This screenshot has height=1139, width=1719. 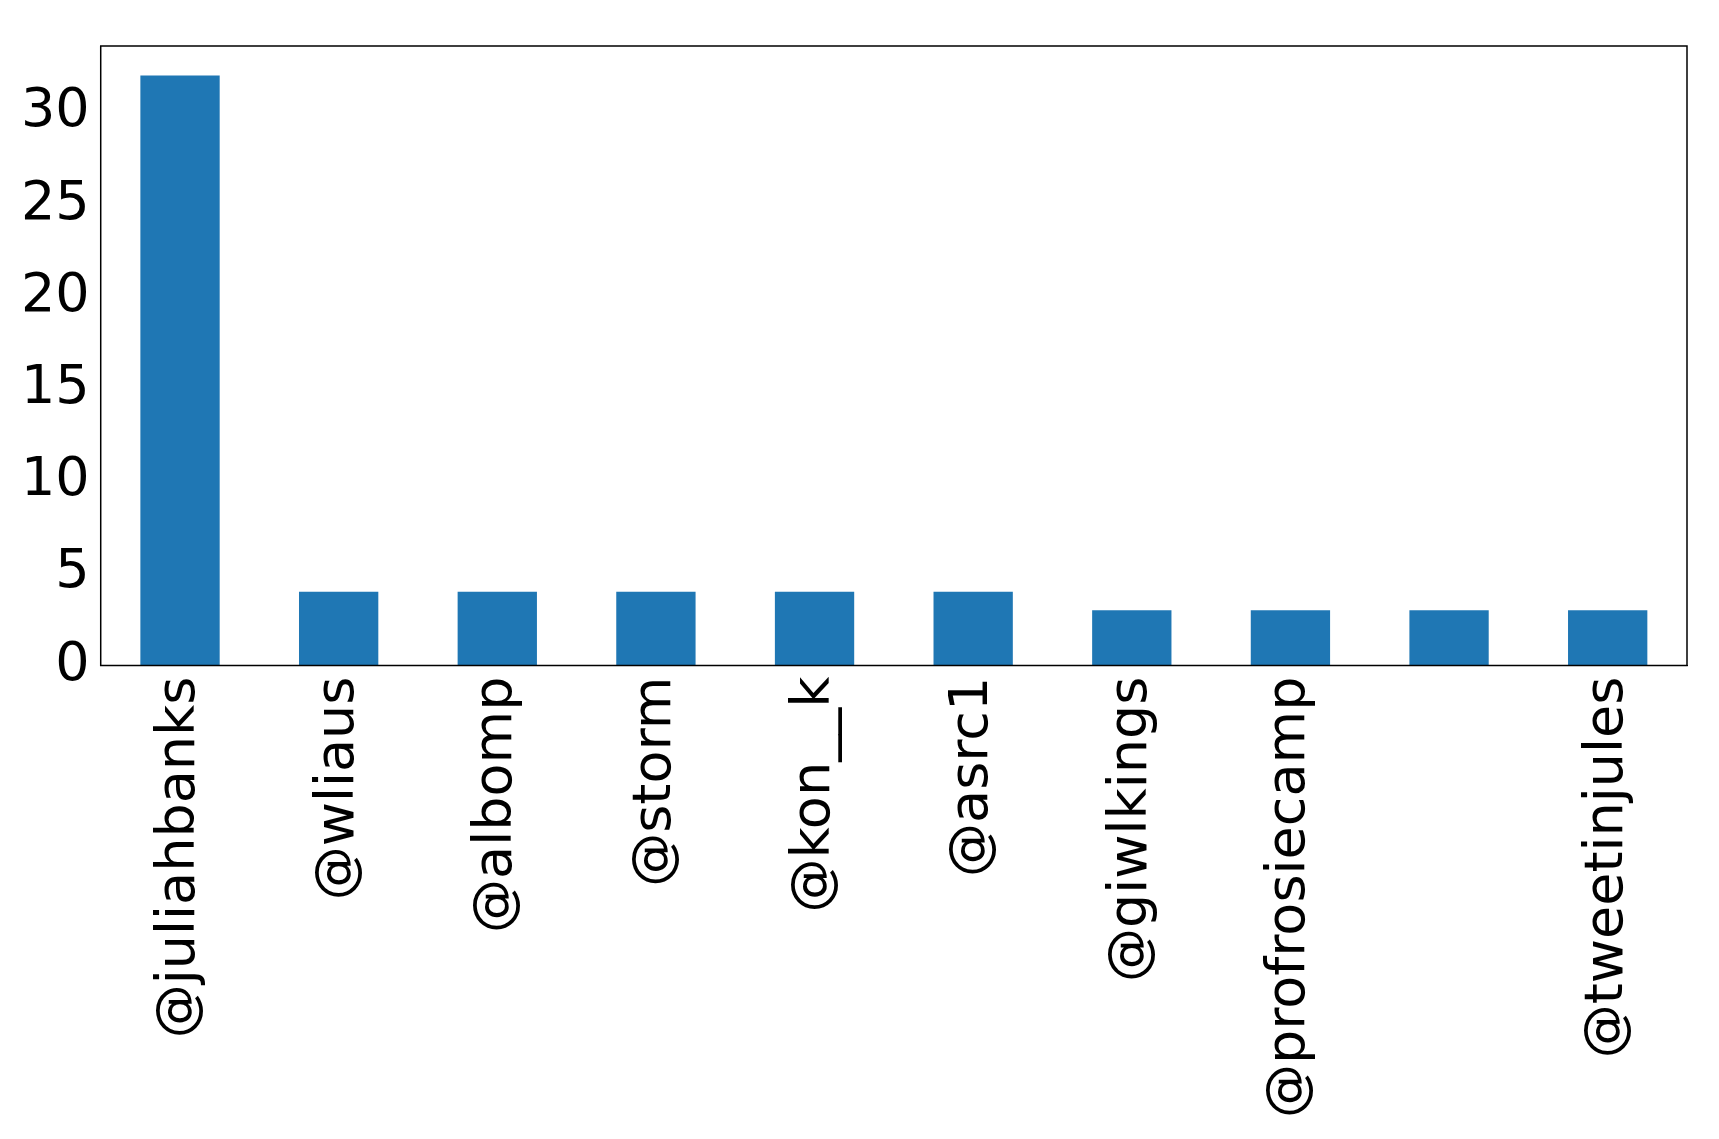 What do you see at coordinates (1127, 829) in the screenshot?
I see `x-tick-label: @giwlkings` at bounding box center [1127, 829].